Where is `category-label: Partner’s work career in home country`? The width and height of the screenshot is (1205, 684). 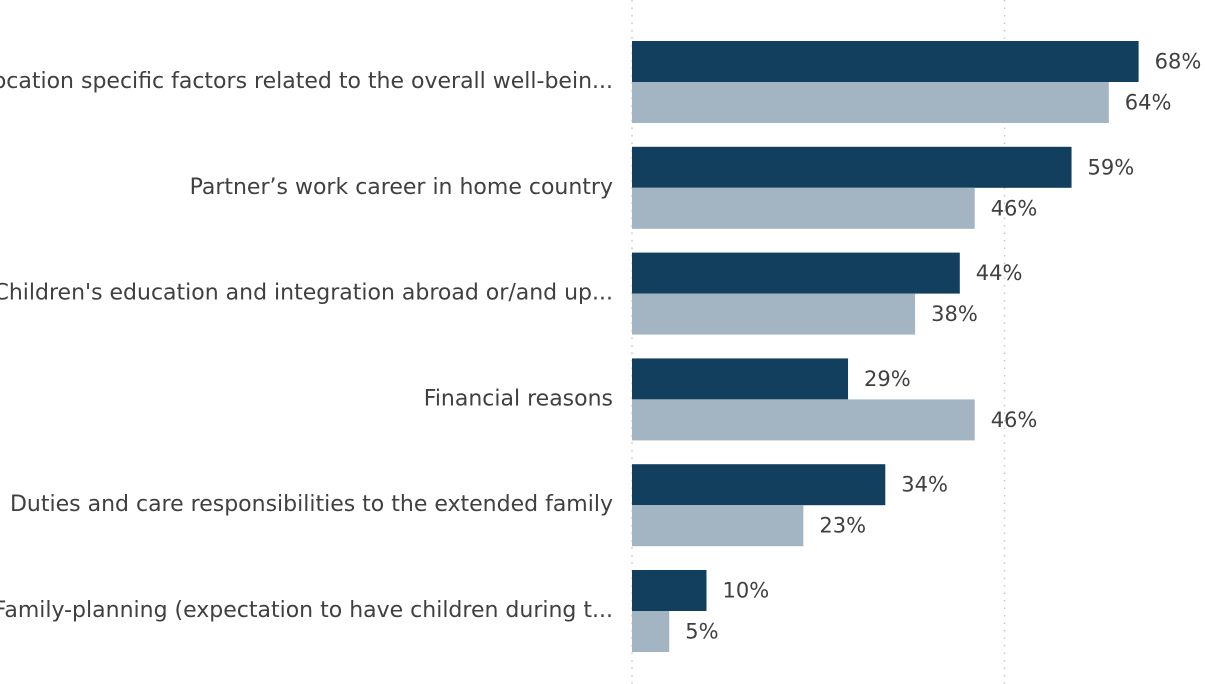 category-label: Partner’s work career in home country is located at coordinates (401, 187).